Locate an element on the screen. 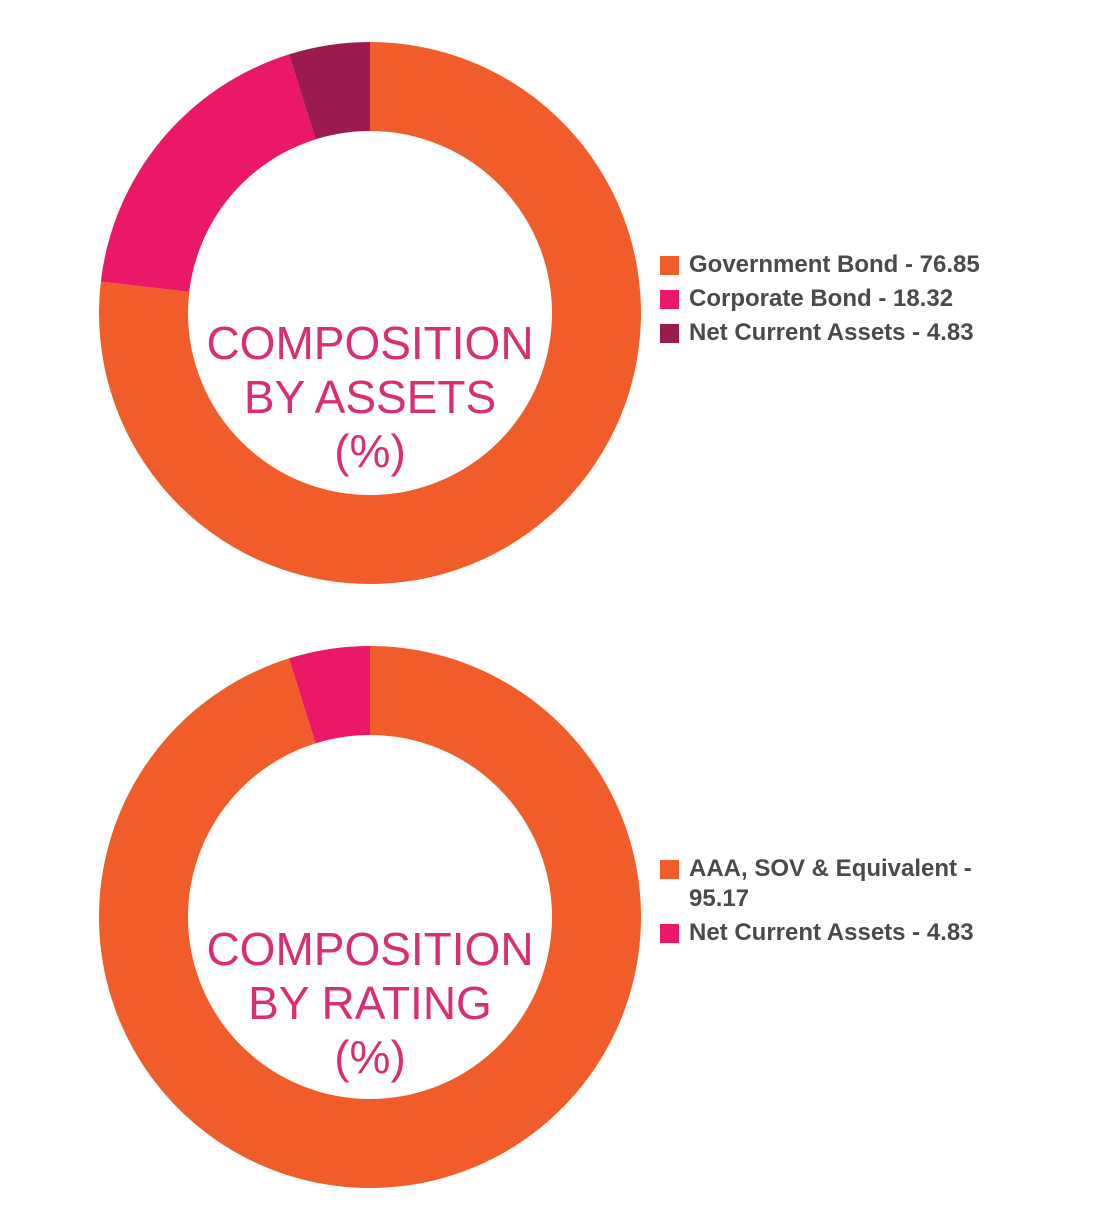 This screenshot has height=1226, width=1120. legend-swatch-net-current-assets is located at coordinates (669, 333).